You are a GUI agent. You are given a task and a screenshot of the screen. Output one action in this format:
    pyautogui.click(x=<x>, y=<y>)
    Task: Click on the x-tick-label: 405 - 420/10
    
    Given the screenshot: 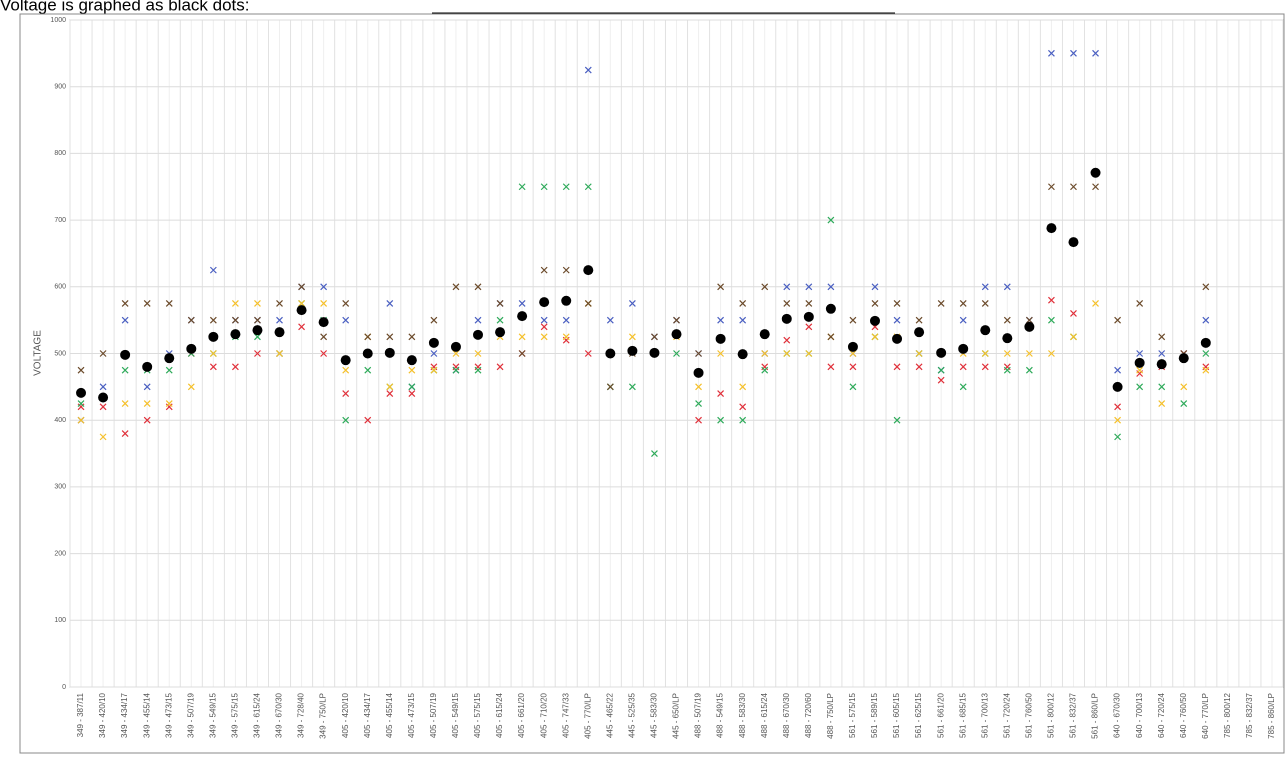 What is the action you would take?
    pyautogui.click(x=345, y=714)
    